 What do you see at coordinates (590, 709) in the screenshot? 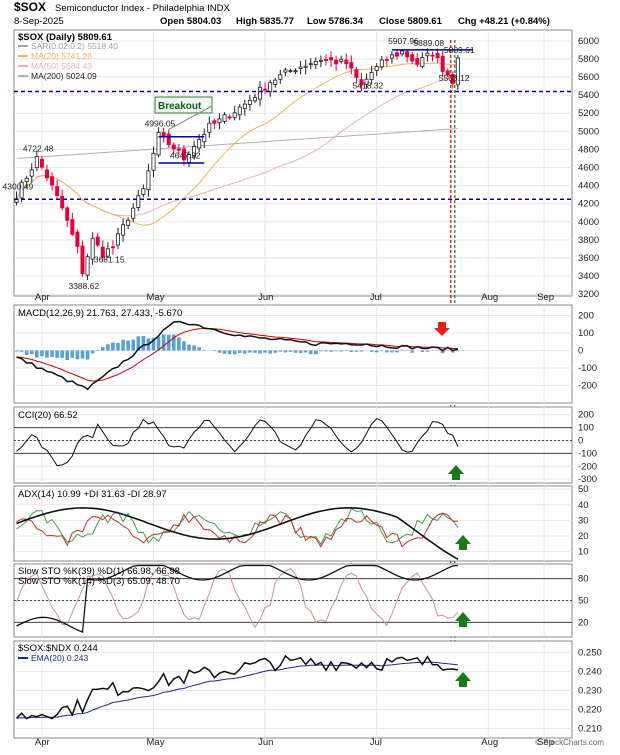
I see `ratio-tick-label: 0.220` at bounding box center [590, 709].